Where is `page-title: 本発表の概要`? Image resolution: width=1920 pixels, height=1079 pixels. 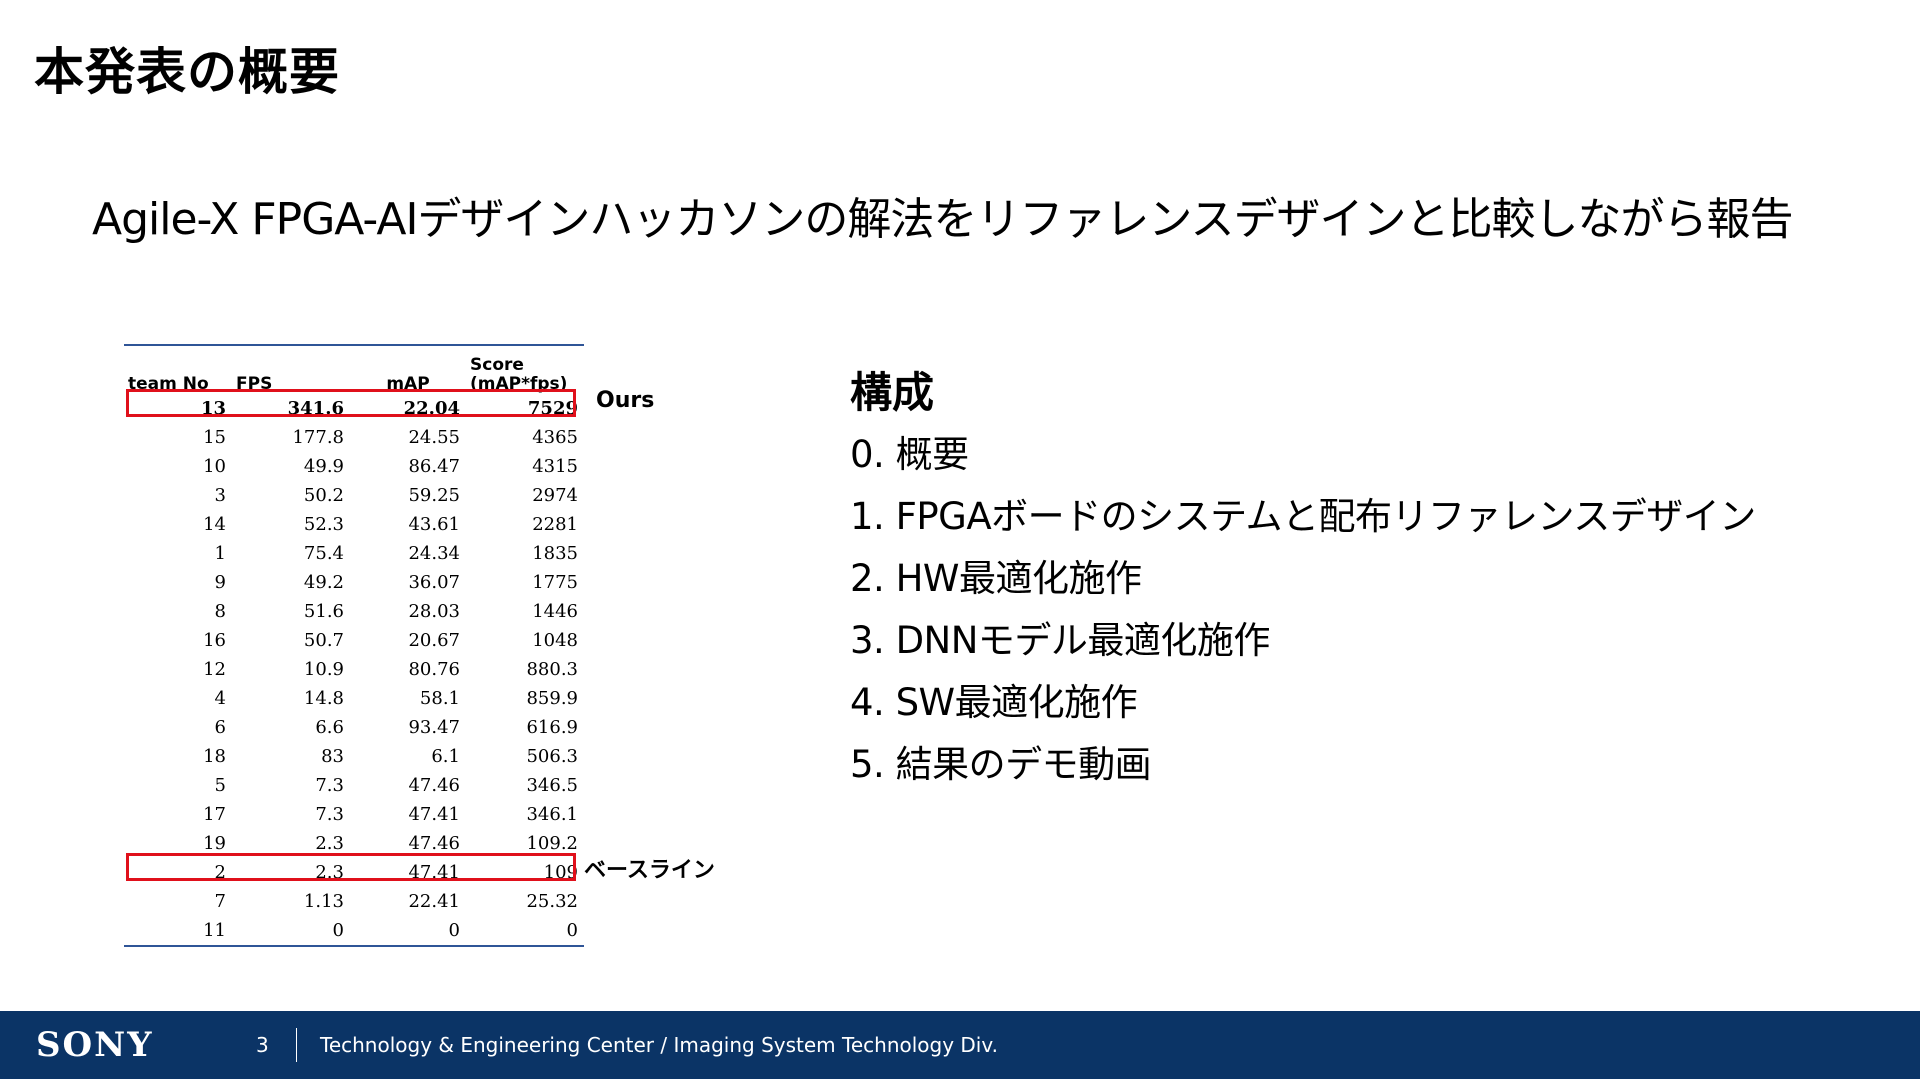
page-title: 本発表の概要 is located at coordinates (187, 72).